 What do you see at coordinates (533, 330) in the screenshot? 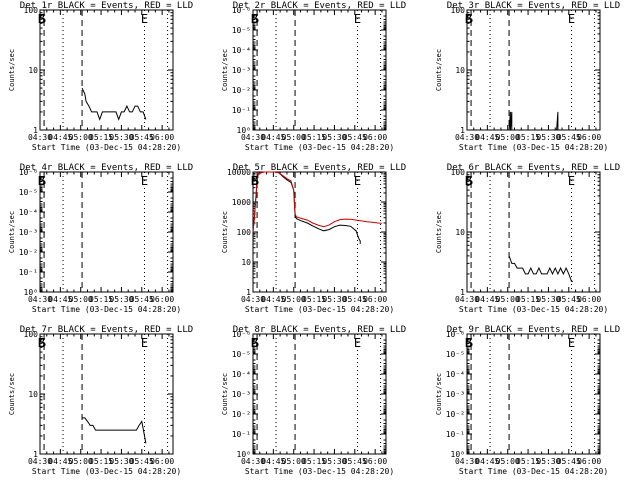
I see `chart-title: Det 9r BLACK = Events, RED = LLD` at bounding box center [533, 330].